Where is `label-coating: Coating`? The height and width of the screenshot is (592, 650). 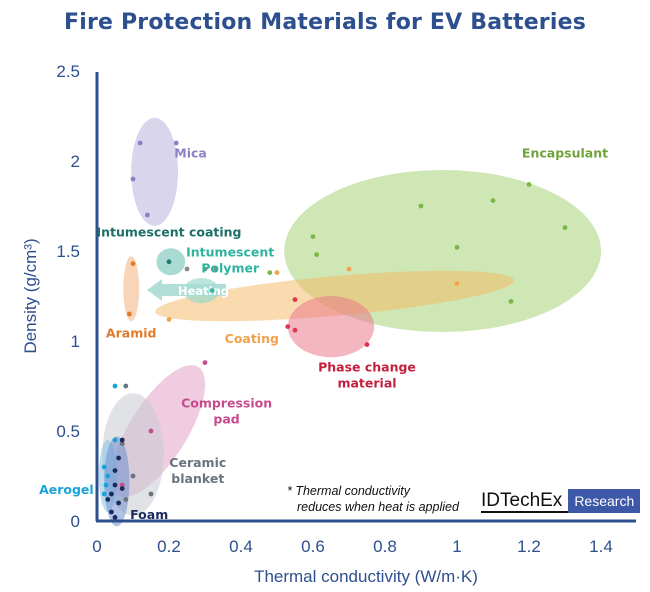 label-coating: Coating is located at coordinates (252, 338).